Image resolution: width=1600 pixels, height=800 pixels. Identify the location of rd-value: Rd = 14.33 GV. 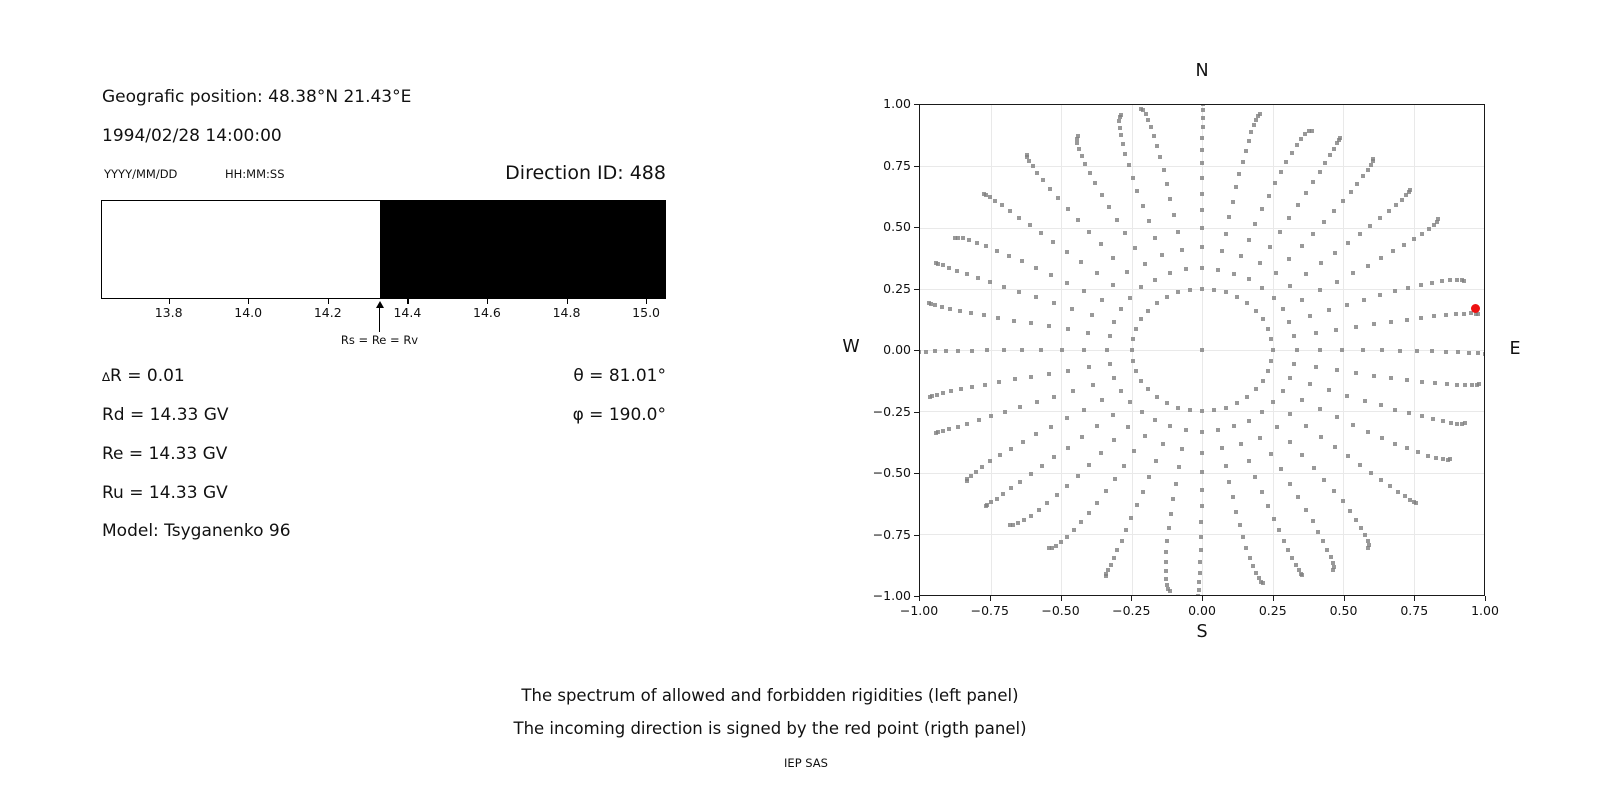
(165, 415).